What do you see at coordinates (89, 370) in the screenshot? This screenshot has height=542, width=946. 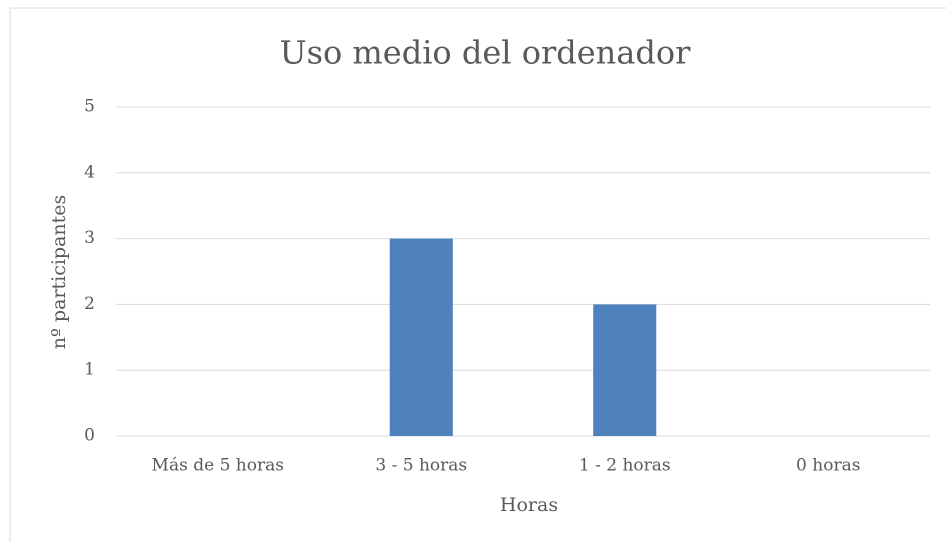 I see `y-tick-label: 1` at bounding box center [89, 370].